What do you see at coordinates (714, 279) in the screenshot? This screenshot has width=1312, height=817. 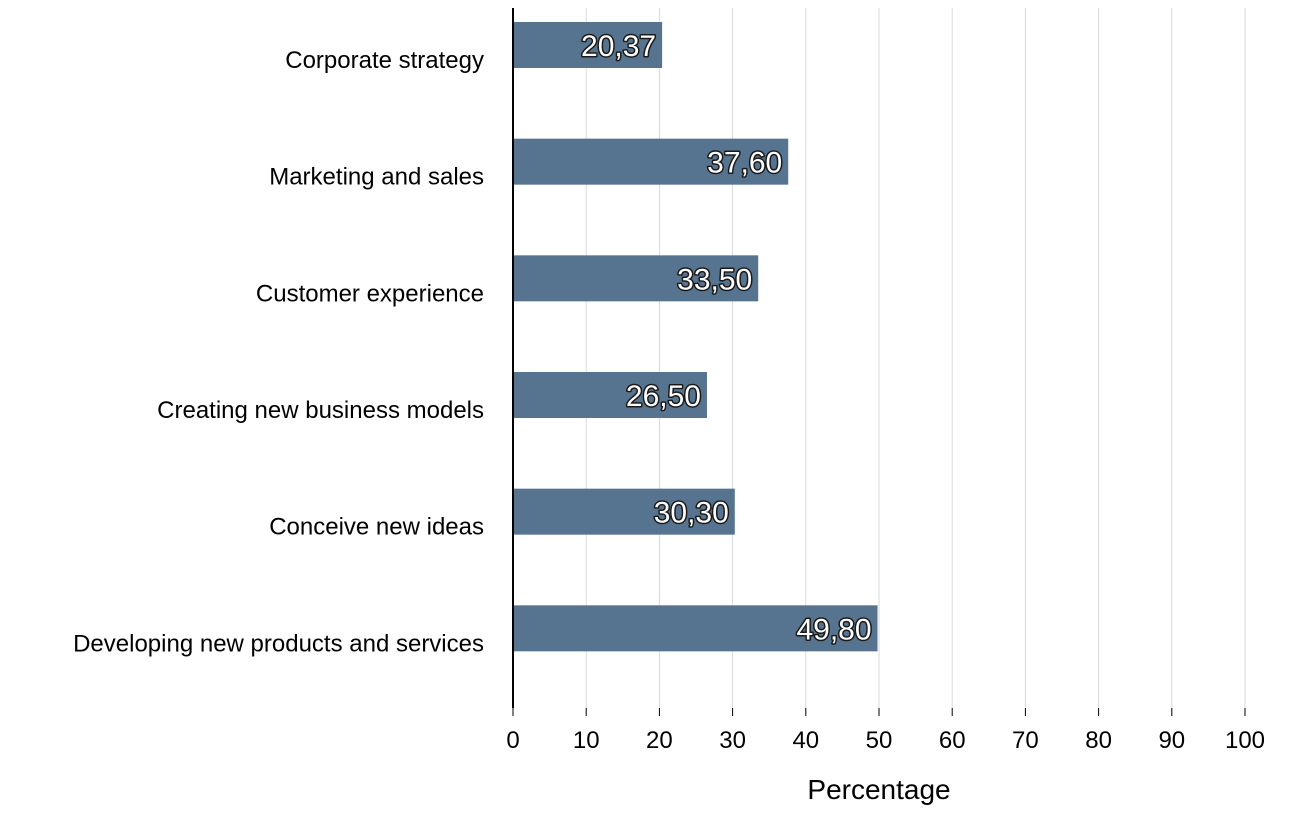 I see `data-label: 33,50` at bounding box center [714, 279].